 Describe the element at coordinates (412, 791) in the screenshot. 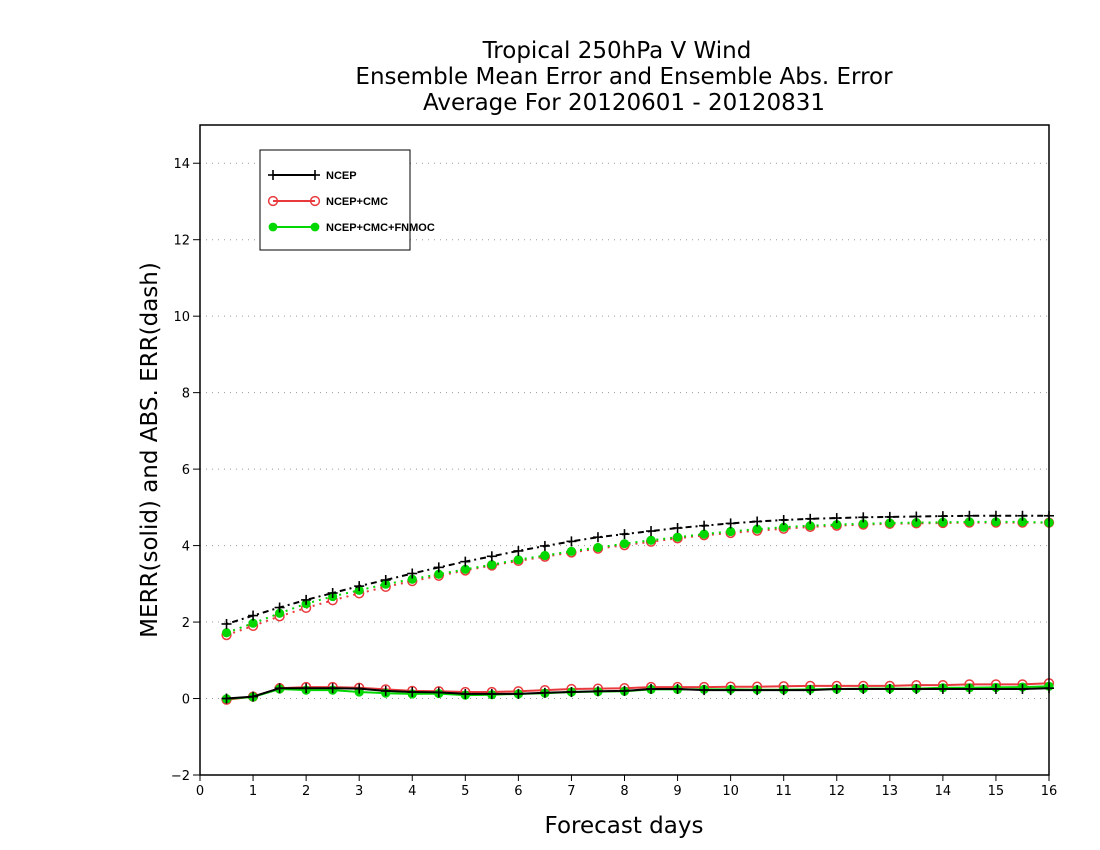

I see `x-tick-label: 4` at that location.